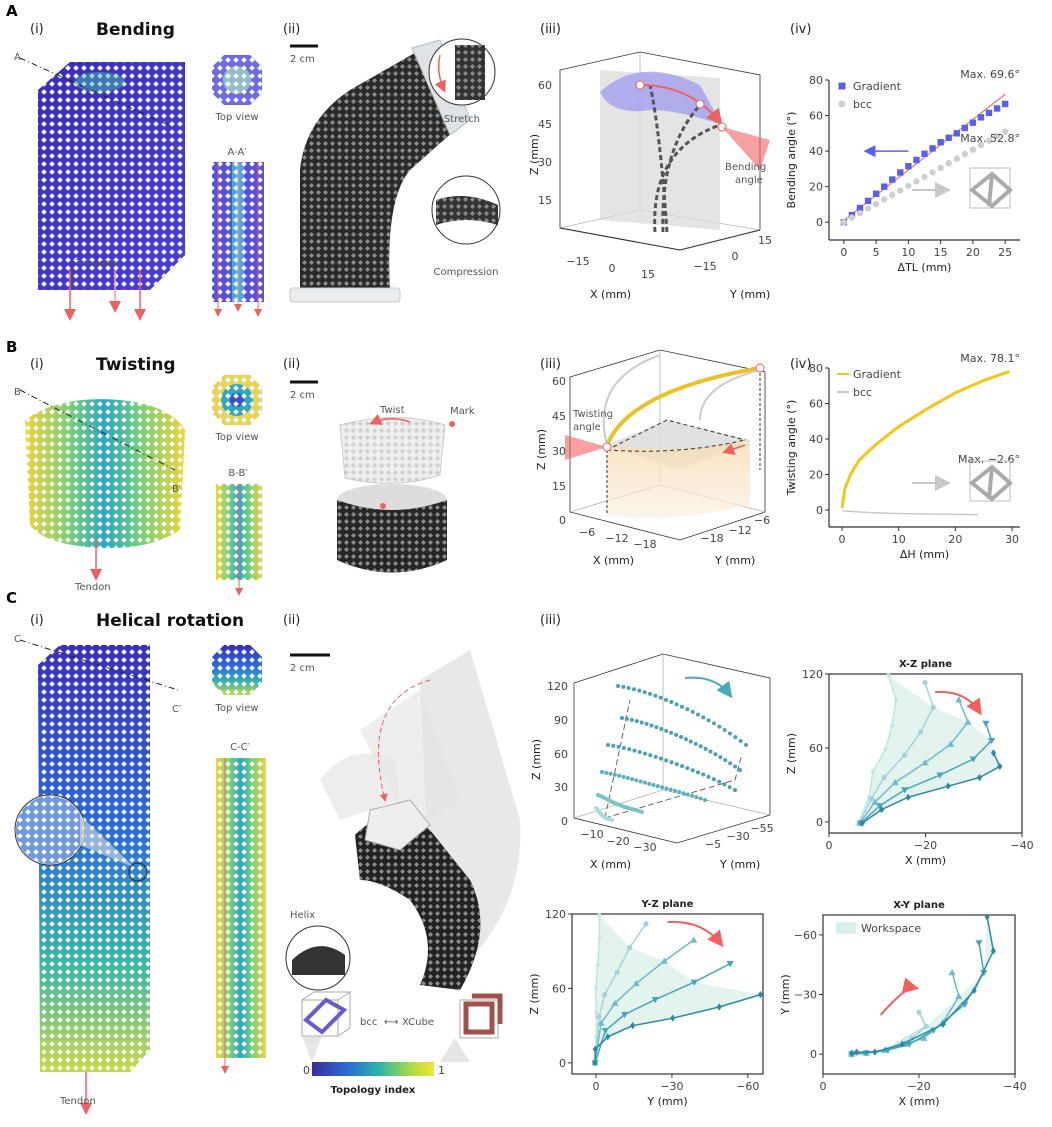  Describe the element at coordinates (239, 540) in the screenshot. I see `section-view-b` at that location.